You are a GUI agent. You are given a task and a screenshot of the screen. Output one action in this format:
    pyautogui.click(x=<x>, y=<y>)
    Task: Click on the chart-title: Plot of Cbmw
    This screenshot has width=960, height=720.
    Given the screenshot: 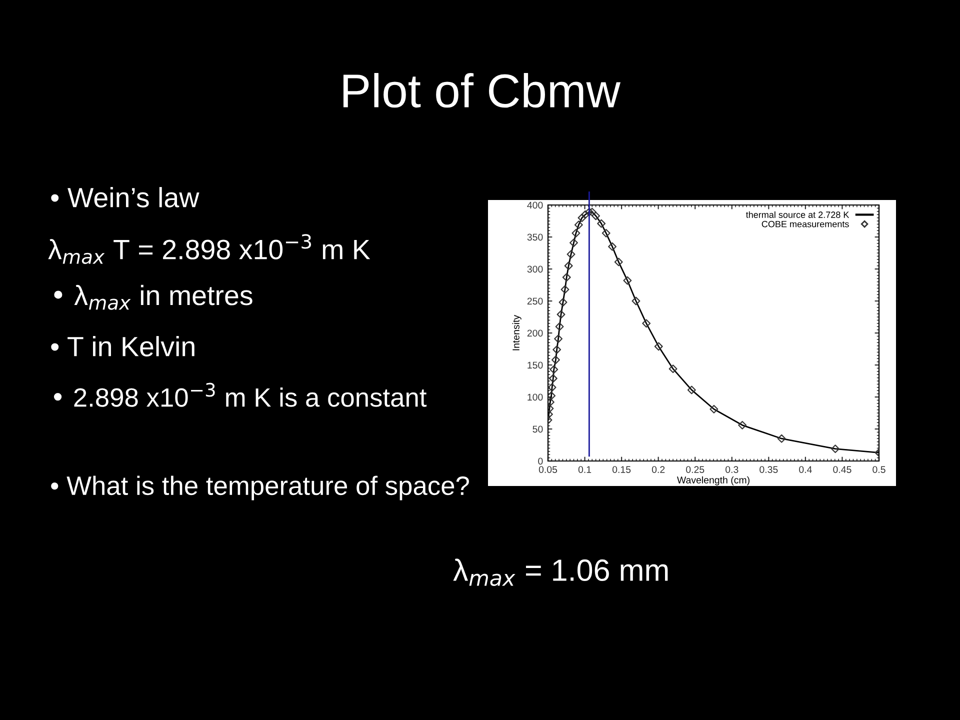 What is the action you would take?
    pyautogui.click(x=482, y=90)
    